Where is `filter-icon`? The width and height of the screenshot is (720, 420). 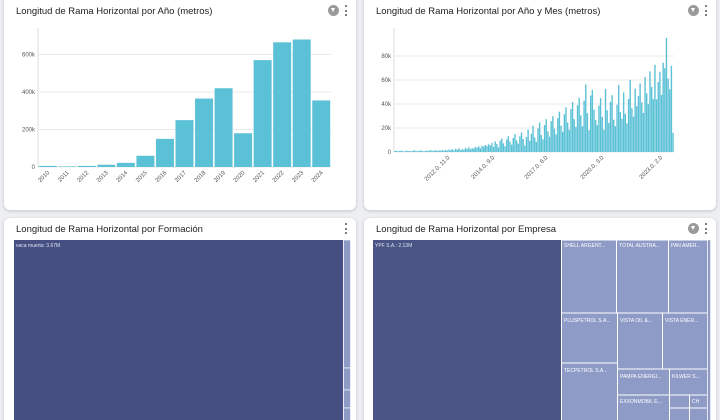 filter-icon is located at coordinates (693, 10).